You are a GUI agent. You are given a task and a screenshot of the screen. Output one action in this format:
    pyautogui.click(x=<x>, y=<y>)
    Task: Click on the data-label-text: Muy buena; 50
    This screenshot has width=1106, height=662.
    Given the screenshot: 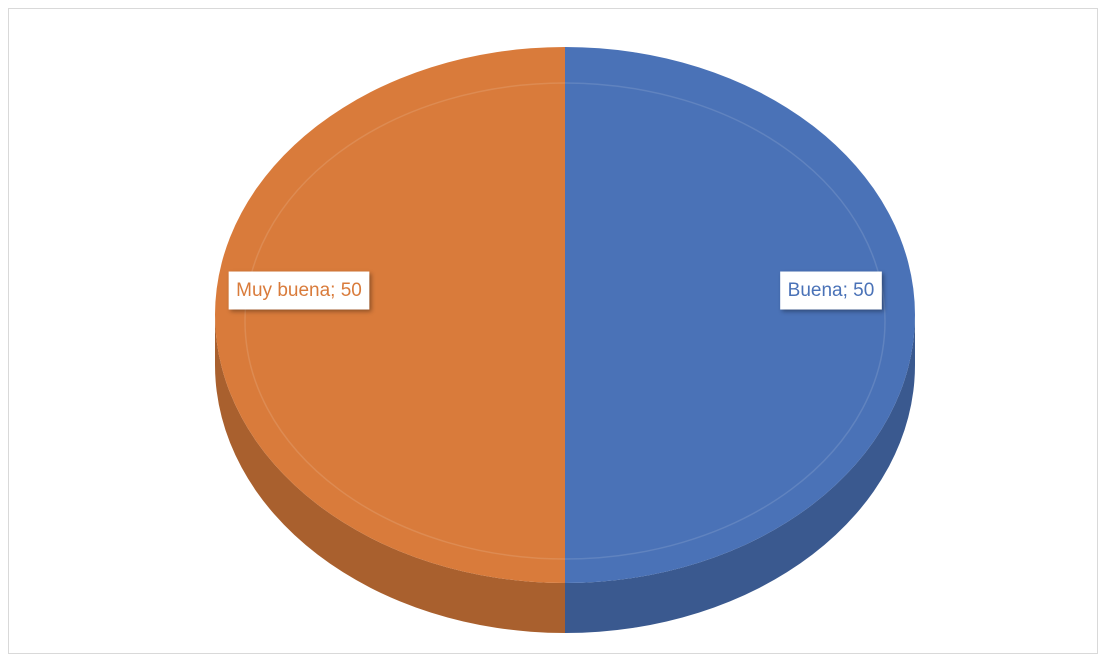 What is the action you would take?
    pyautogui.click(x=299, y=290)
    